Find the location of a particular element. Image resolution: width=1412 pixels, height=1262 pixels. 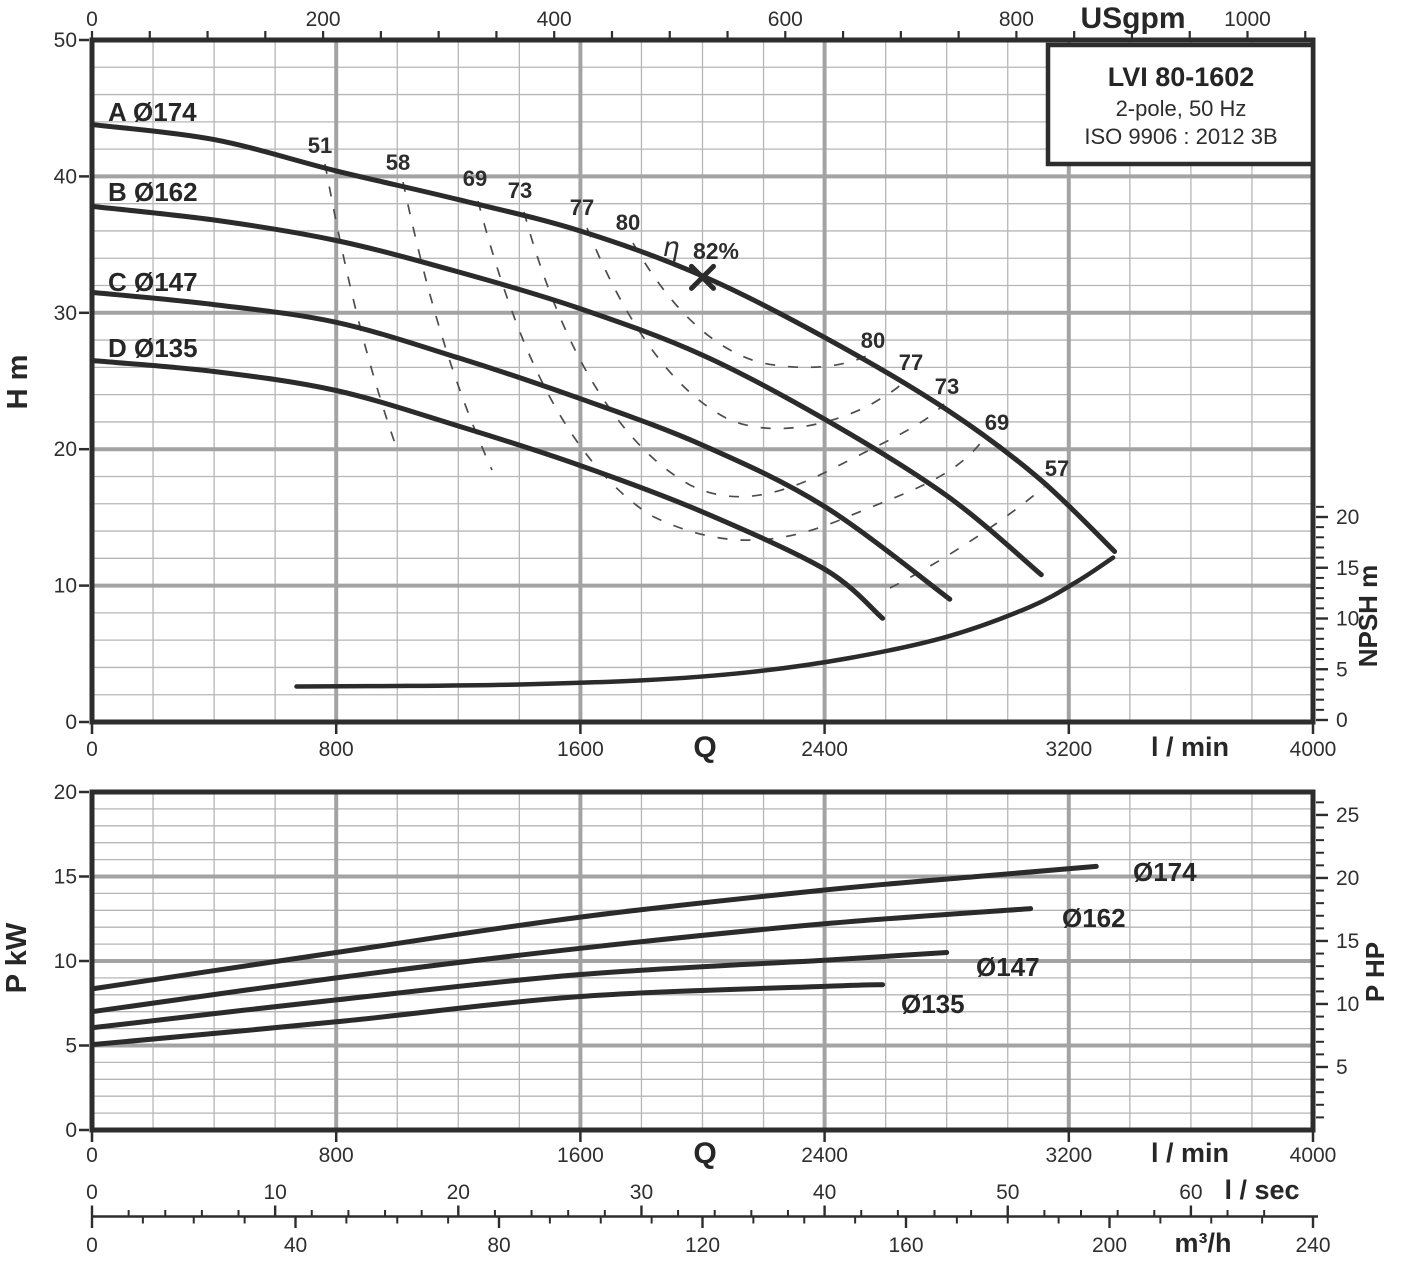

q-bottom-tick-label: 3200 is located at coordinates (1068, 1155).